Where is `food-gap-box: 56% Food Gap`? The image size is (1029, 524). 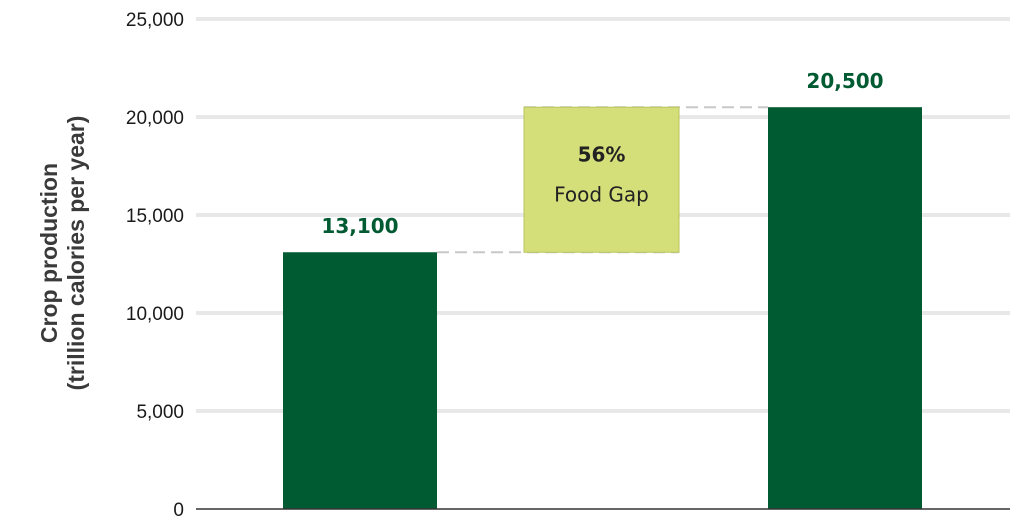 food-gap-box: 56% Food Gap is located at coordinates (601, 179).